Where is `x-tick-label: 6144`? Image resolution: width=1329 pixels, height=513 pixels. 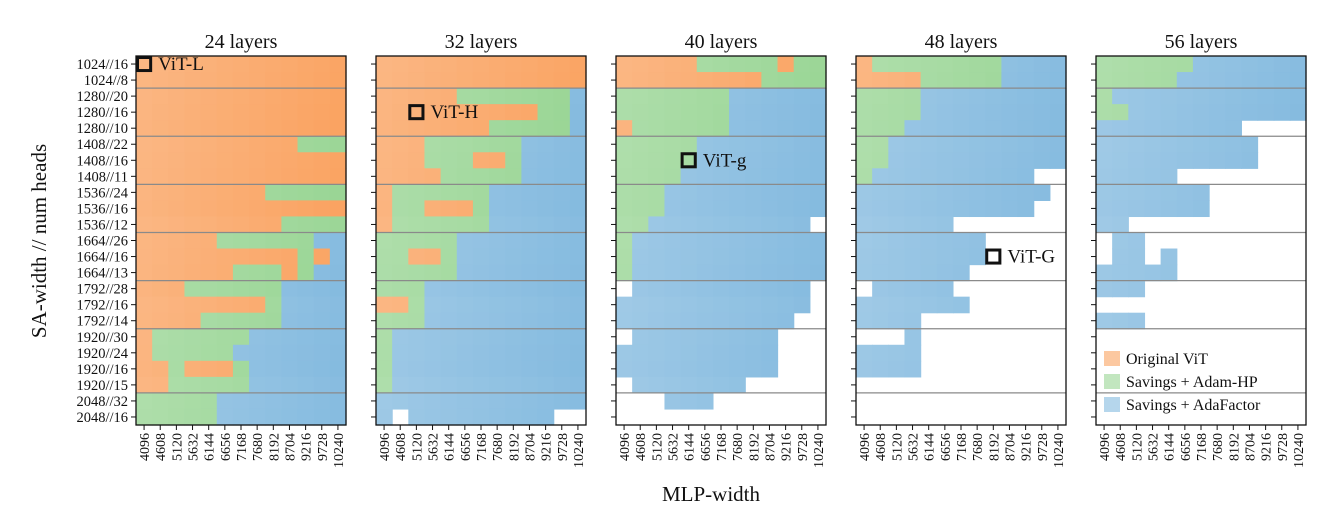 x-tick-label: 6144 is located at coordinates (450, 447).